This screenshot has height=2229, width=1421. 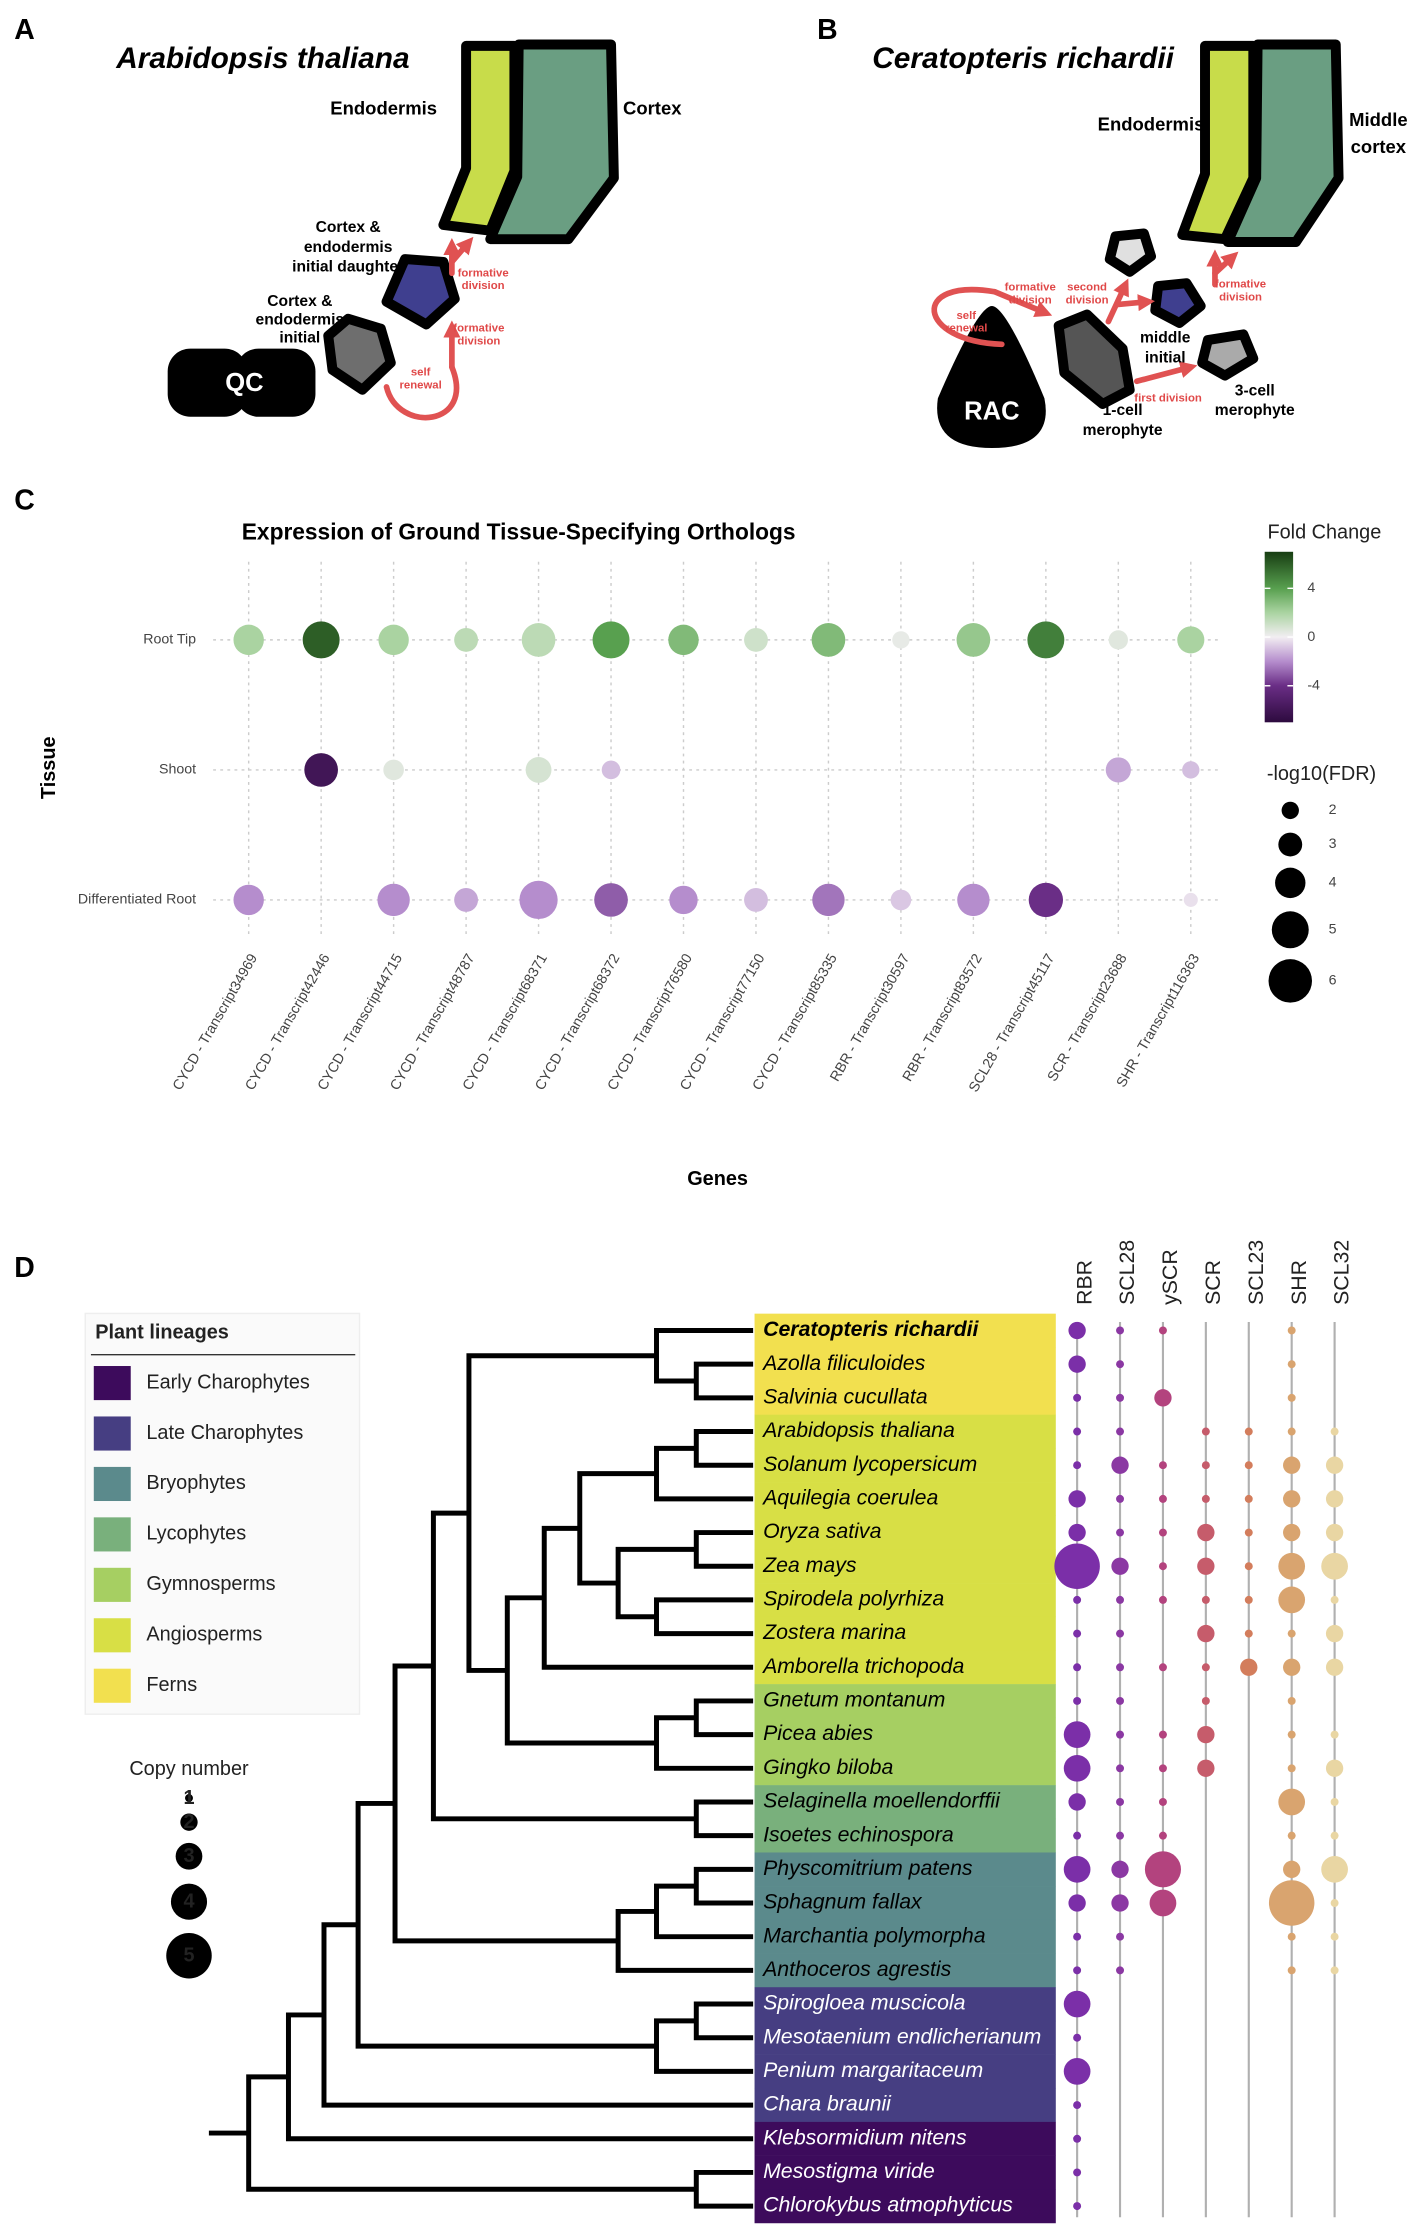 What do you see at coordinates (348, 267) in the screenshot?
I see `label: initial daughter` at bounding box center [348, 267].